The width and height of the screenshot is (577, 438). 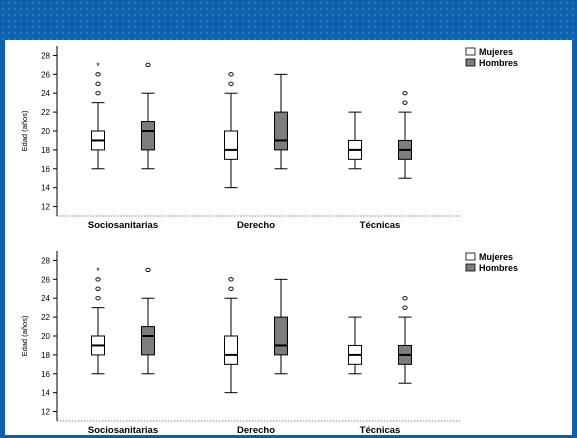 What do you see at coordinates (288, 20) in the screenshot?
I see `header-band` at bounding box center [288, 20].